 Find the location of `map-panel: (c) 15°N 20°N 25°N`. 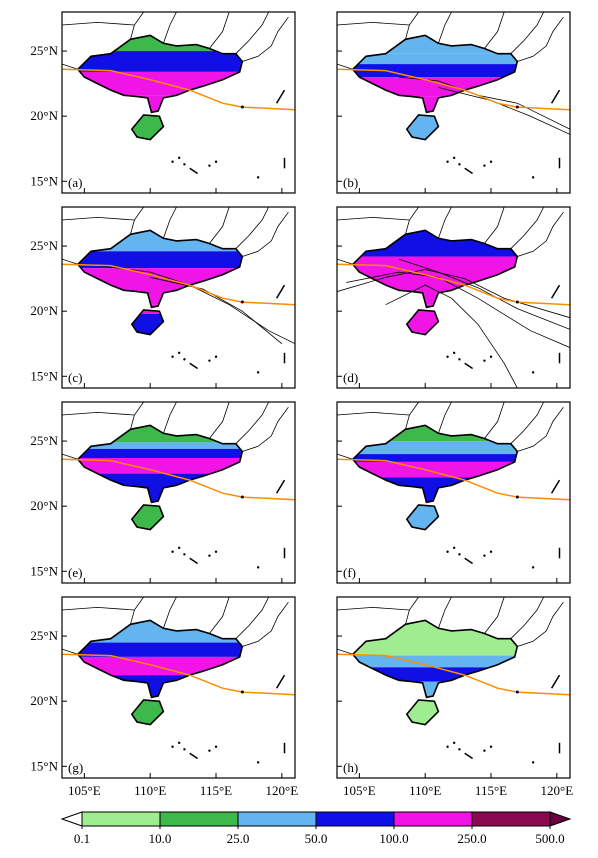

map-panel: (c) 15°N 20°N 25°N is located at coordinates (163, 297).